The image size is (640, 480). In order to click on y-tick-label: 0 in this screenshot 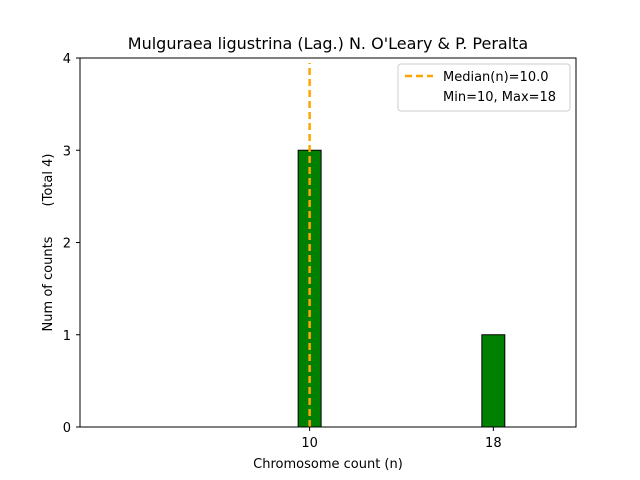, I will do `click(67, 428)`.